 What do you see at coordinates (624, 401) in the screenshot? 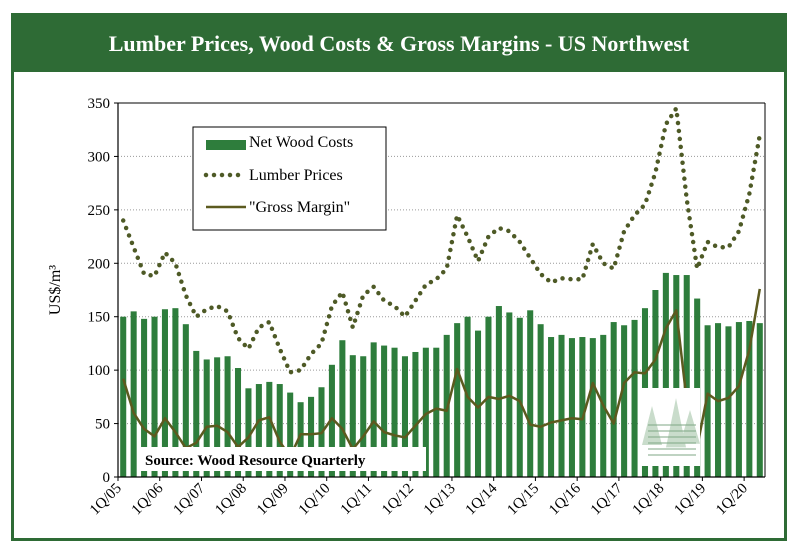
I see `bar-1Q/17` at bounding box center [624, 401].